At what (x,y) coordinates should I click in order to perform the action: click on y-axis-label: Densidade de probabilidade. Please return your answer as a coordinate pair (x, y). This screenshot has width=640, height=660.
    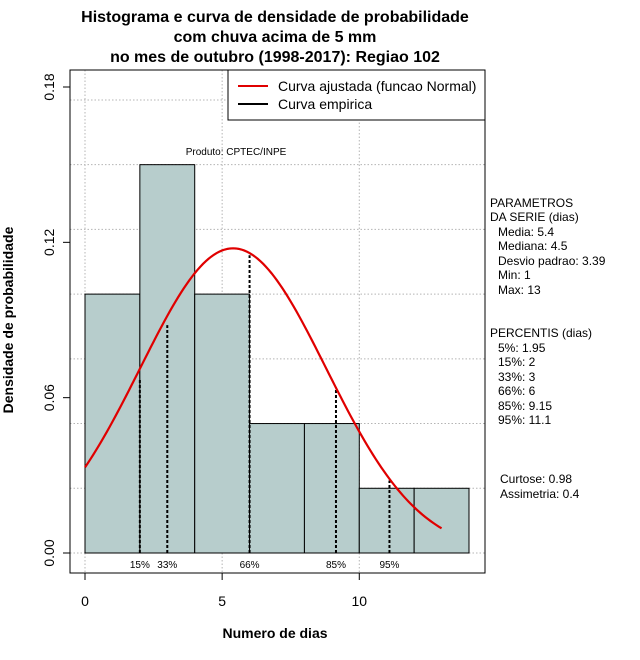
    Looking at the image, I should click on (8, 319).